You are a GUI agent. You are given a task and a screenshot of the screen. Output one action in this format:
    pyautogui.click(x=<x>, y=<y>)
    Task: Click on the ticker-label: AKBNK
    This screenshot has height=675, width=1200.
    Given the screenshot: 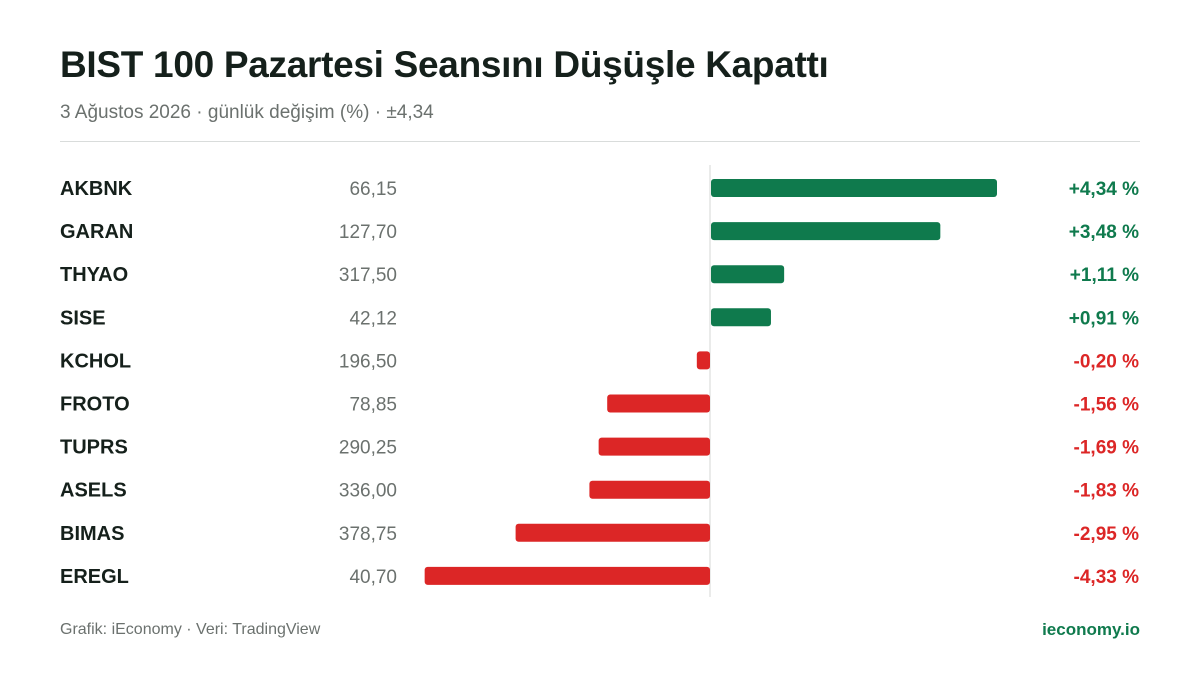 What is the action you would take?
    pyautogui.click(x=96, y=189)
    